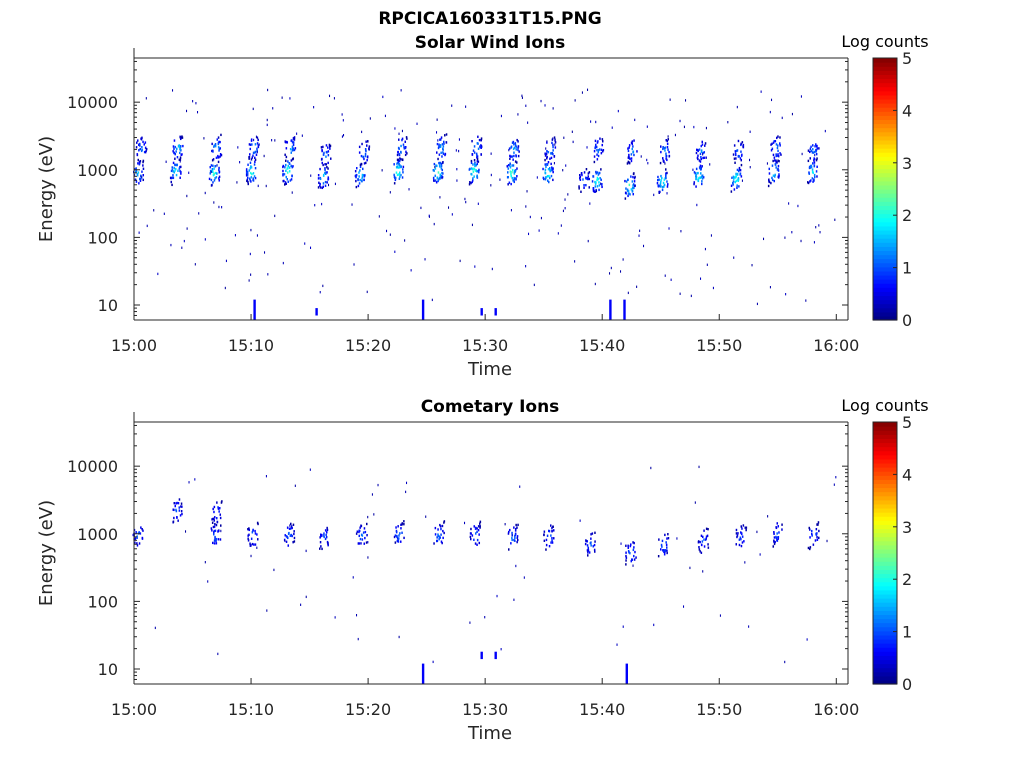 The image size is (1024, 768). Describe the element at coordinates (46, 553) in the screenshot. I see `y-axis-label: Energy (eV)` at that location.